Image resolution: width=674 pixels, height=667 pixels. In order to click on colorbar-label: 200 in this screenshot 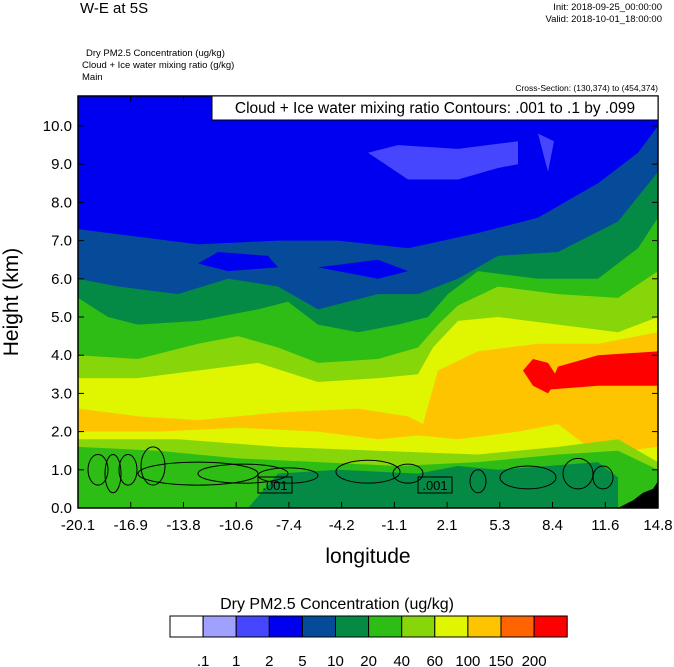, I will do `click(534, 660)`.